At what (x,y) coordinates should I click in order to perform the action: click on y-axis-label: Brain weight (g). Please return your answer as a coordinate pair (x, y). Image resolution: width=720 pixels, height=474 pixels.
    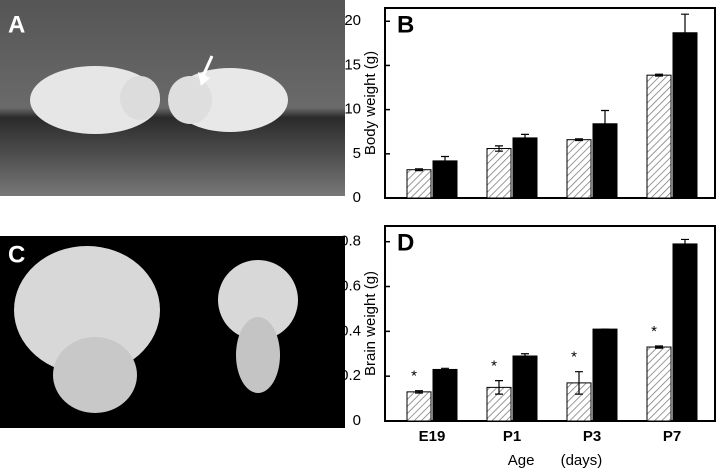
    Looking at the image, I should click on (370, 323).